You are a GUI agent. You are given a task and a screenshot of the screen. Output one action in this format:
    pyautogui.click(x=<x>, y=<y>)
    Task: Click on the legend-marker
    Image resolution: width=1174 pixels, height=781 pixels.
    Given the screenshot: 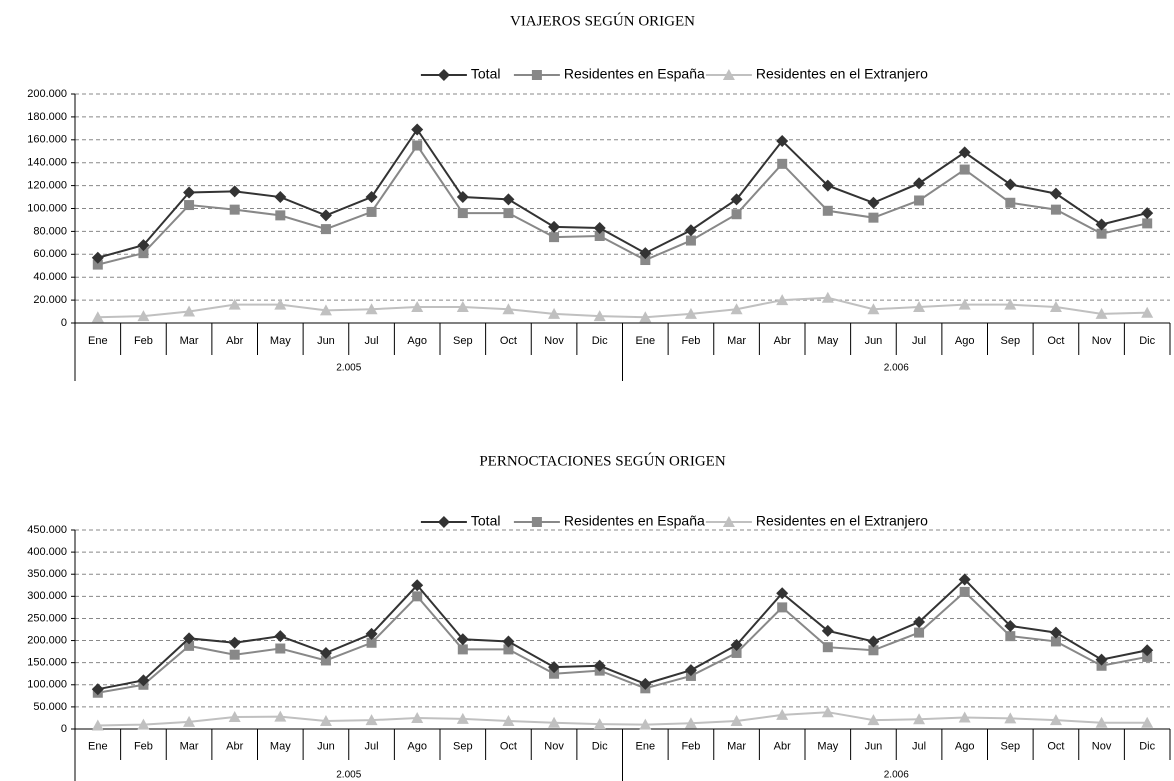 What is the action you would take?
    pyautogui.click(x=536, y=522)
    